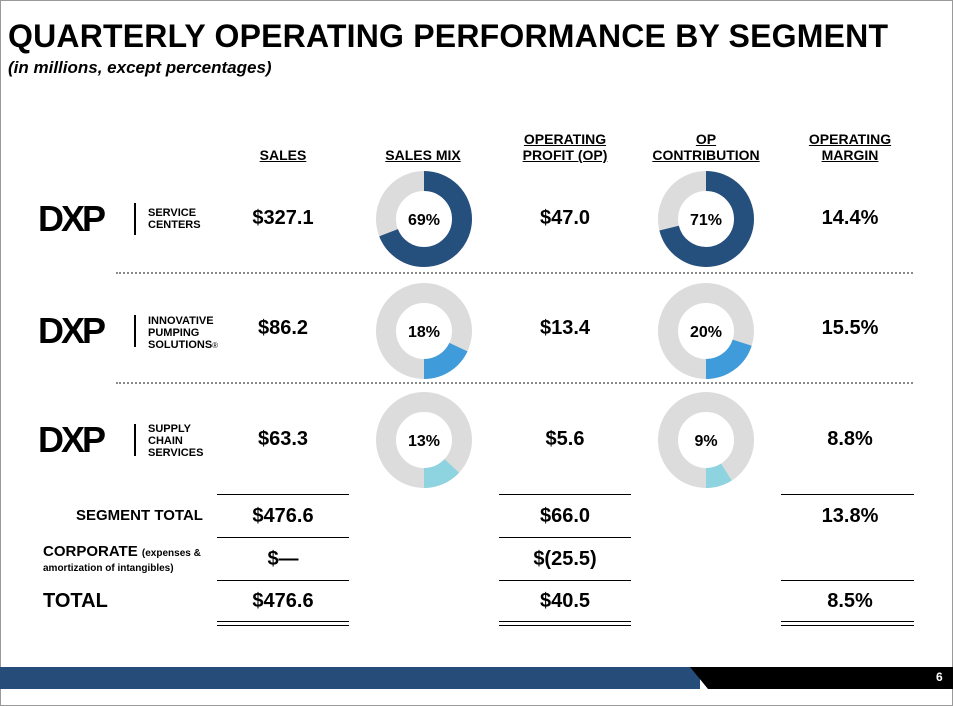 The height and width of the screenshot is (706, 953). I want to click on col-header-operating-profit: OPERATING PROFIT (OP), so click(565, 147).